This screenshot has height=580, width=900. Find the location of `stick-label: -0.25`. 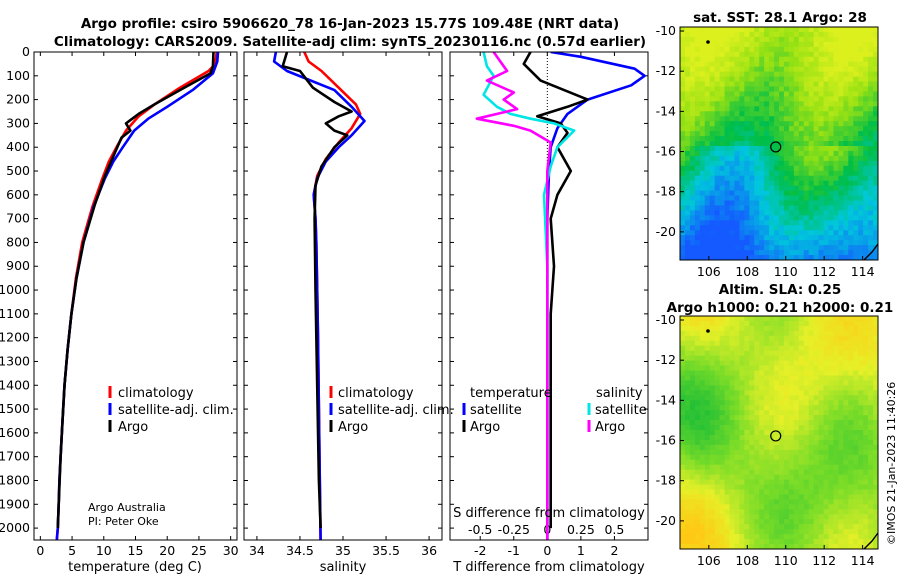

stick-label: -0.25 is located at coordinates (514, 529).